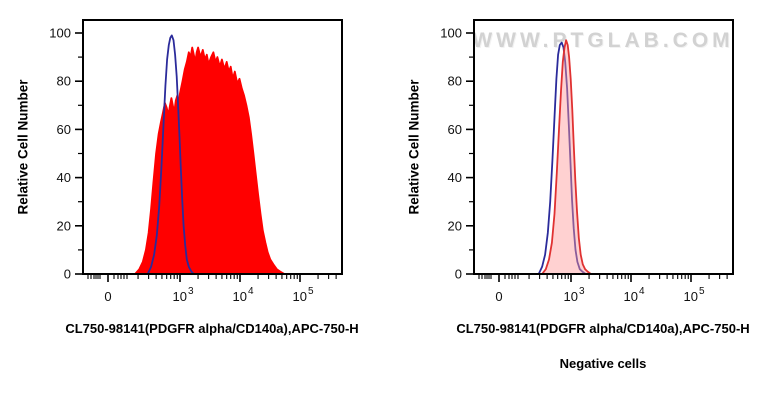 The width and height of the screenshot is (782, 402). I want to click on red-filled-histogram-fill, so click(210, 160).